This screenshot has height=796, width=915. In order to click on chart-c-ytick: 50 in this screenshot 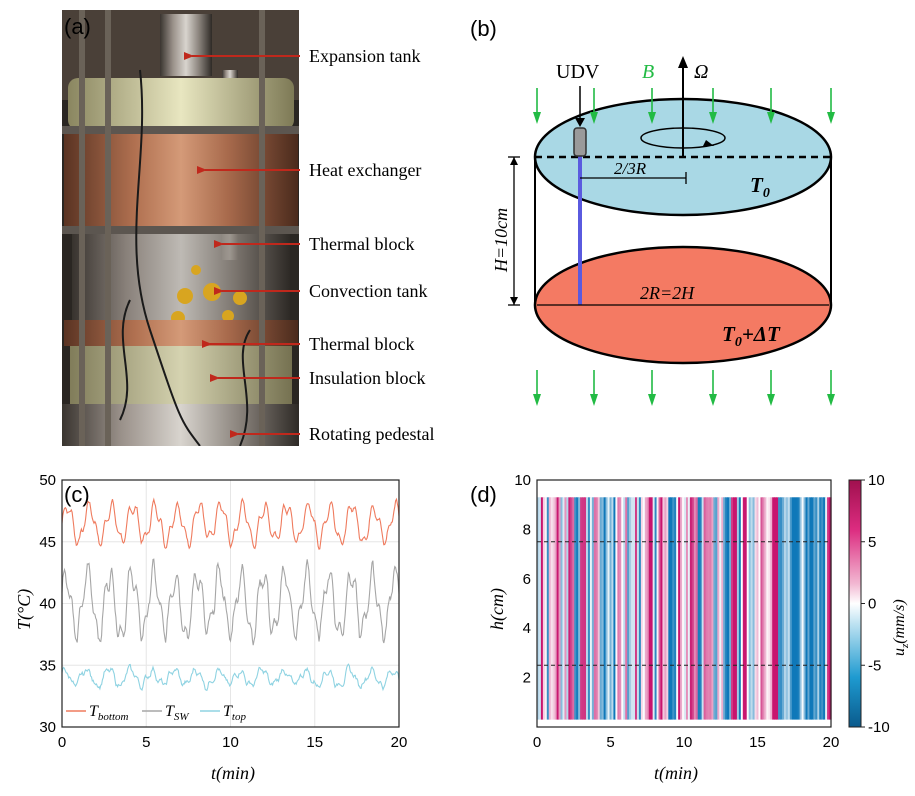, I will do `click(47, 480)`.